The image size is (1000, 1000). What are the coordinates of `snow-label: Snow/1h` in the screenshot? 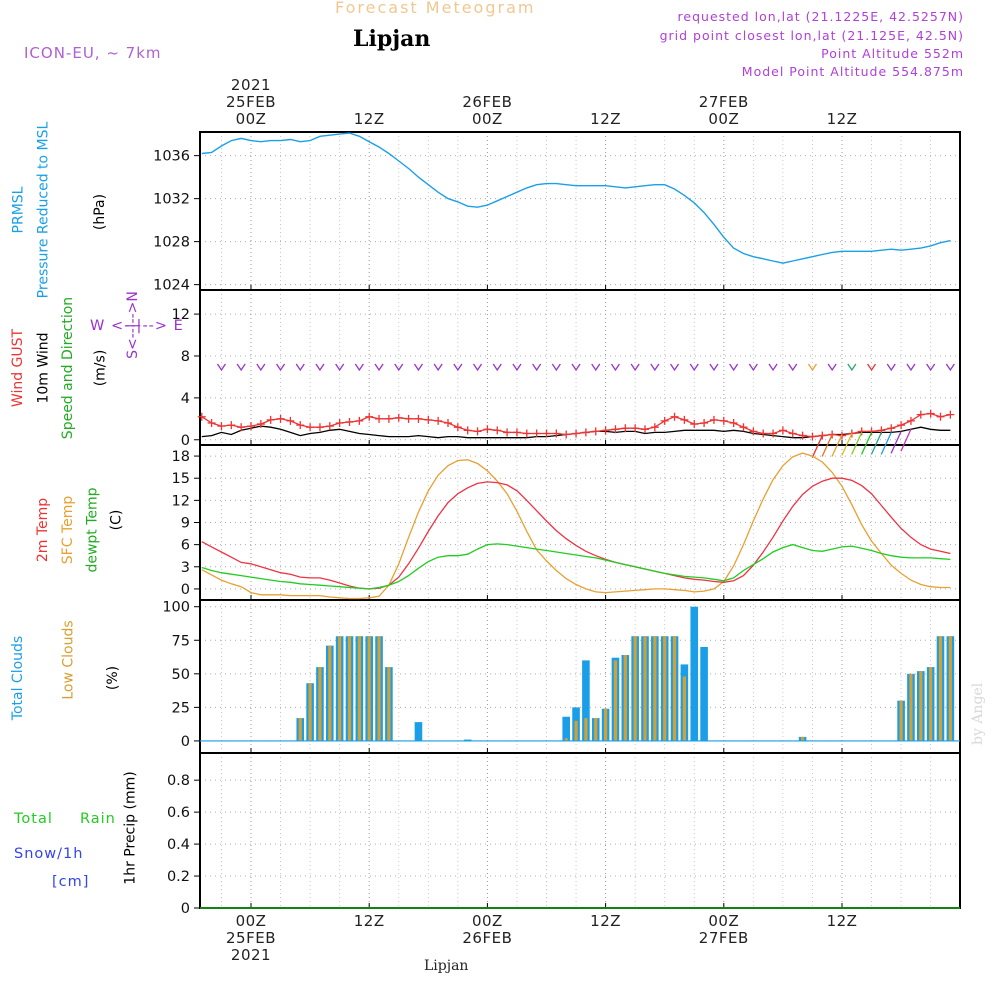 It's located at (49, 854).